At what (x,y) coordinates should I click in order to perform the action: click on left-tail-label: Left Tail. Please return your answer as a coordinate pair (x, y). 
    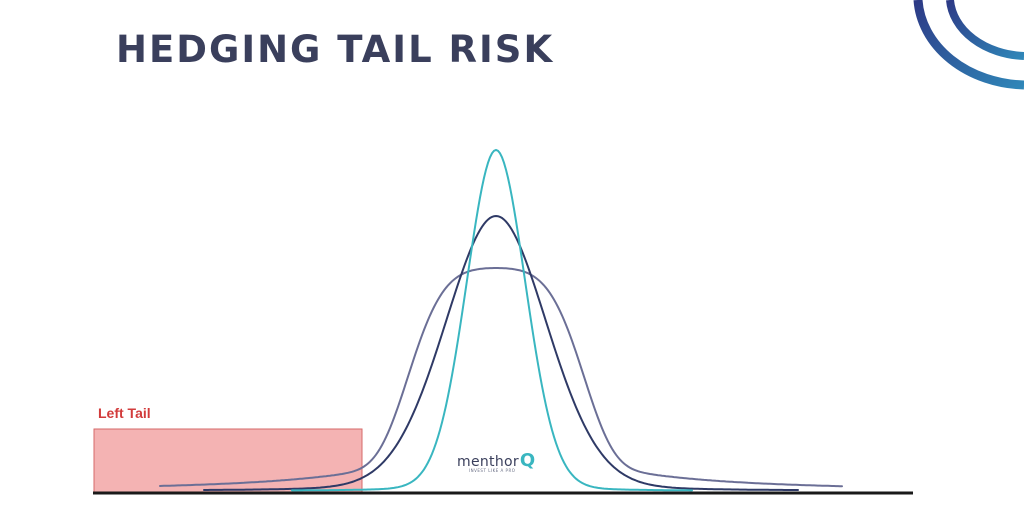
    Looking at the image, I should click on (124, 413).